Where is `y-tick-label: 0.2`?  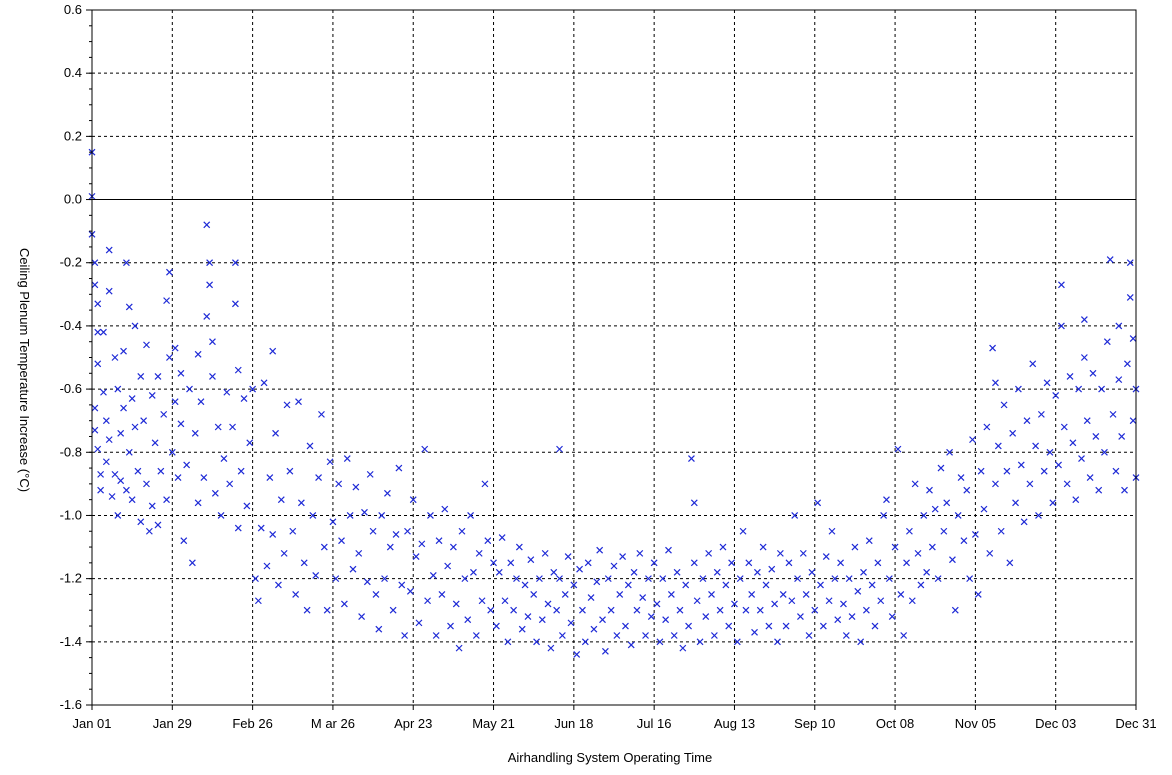
y-tick-label: 0.2 is located at coordinates (73, 135).